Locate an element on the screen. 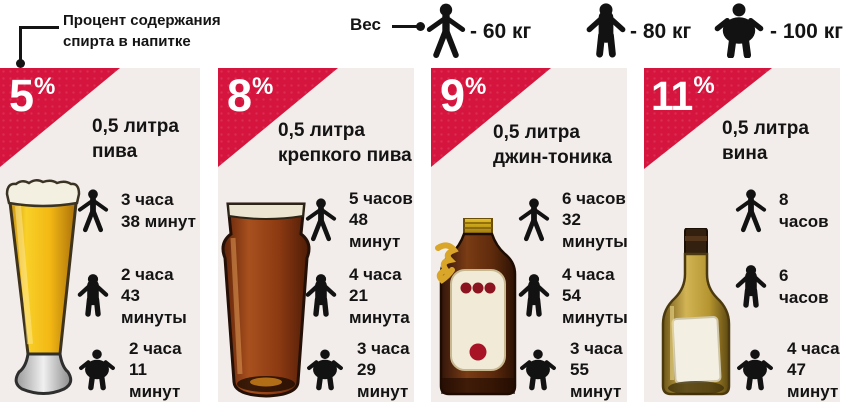  weight-arrow-line is located at coordinates (405, 26).